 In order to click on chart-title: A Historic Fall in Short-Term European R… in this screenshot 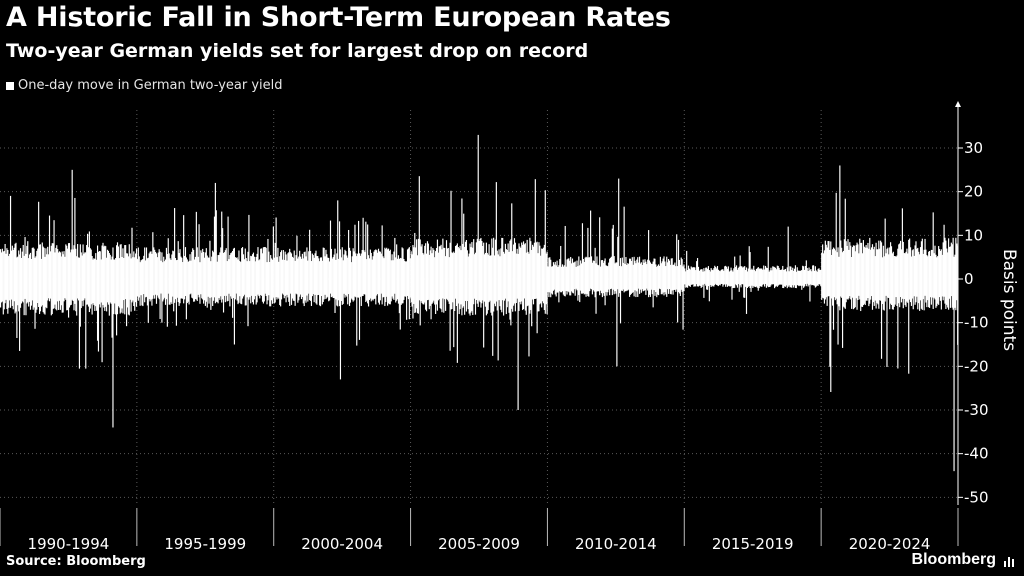, I will do `click(338, 17)`.